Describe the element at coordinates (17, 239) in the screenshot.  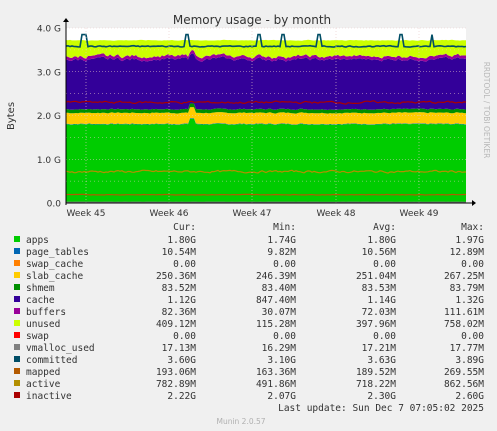
I see `legend-swatch-apps` at that location.